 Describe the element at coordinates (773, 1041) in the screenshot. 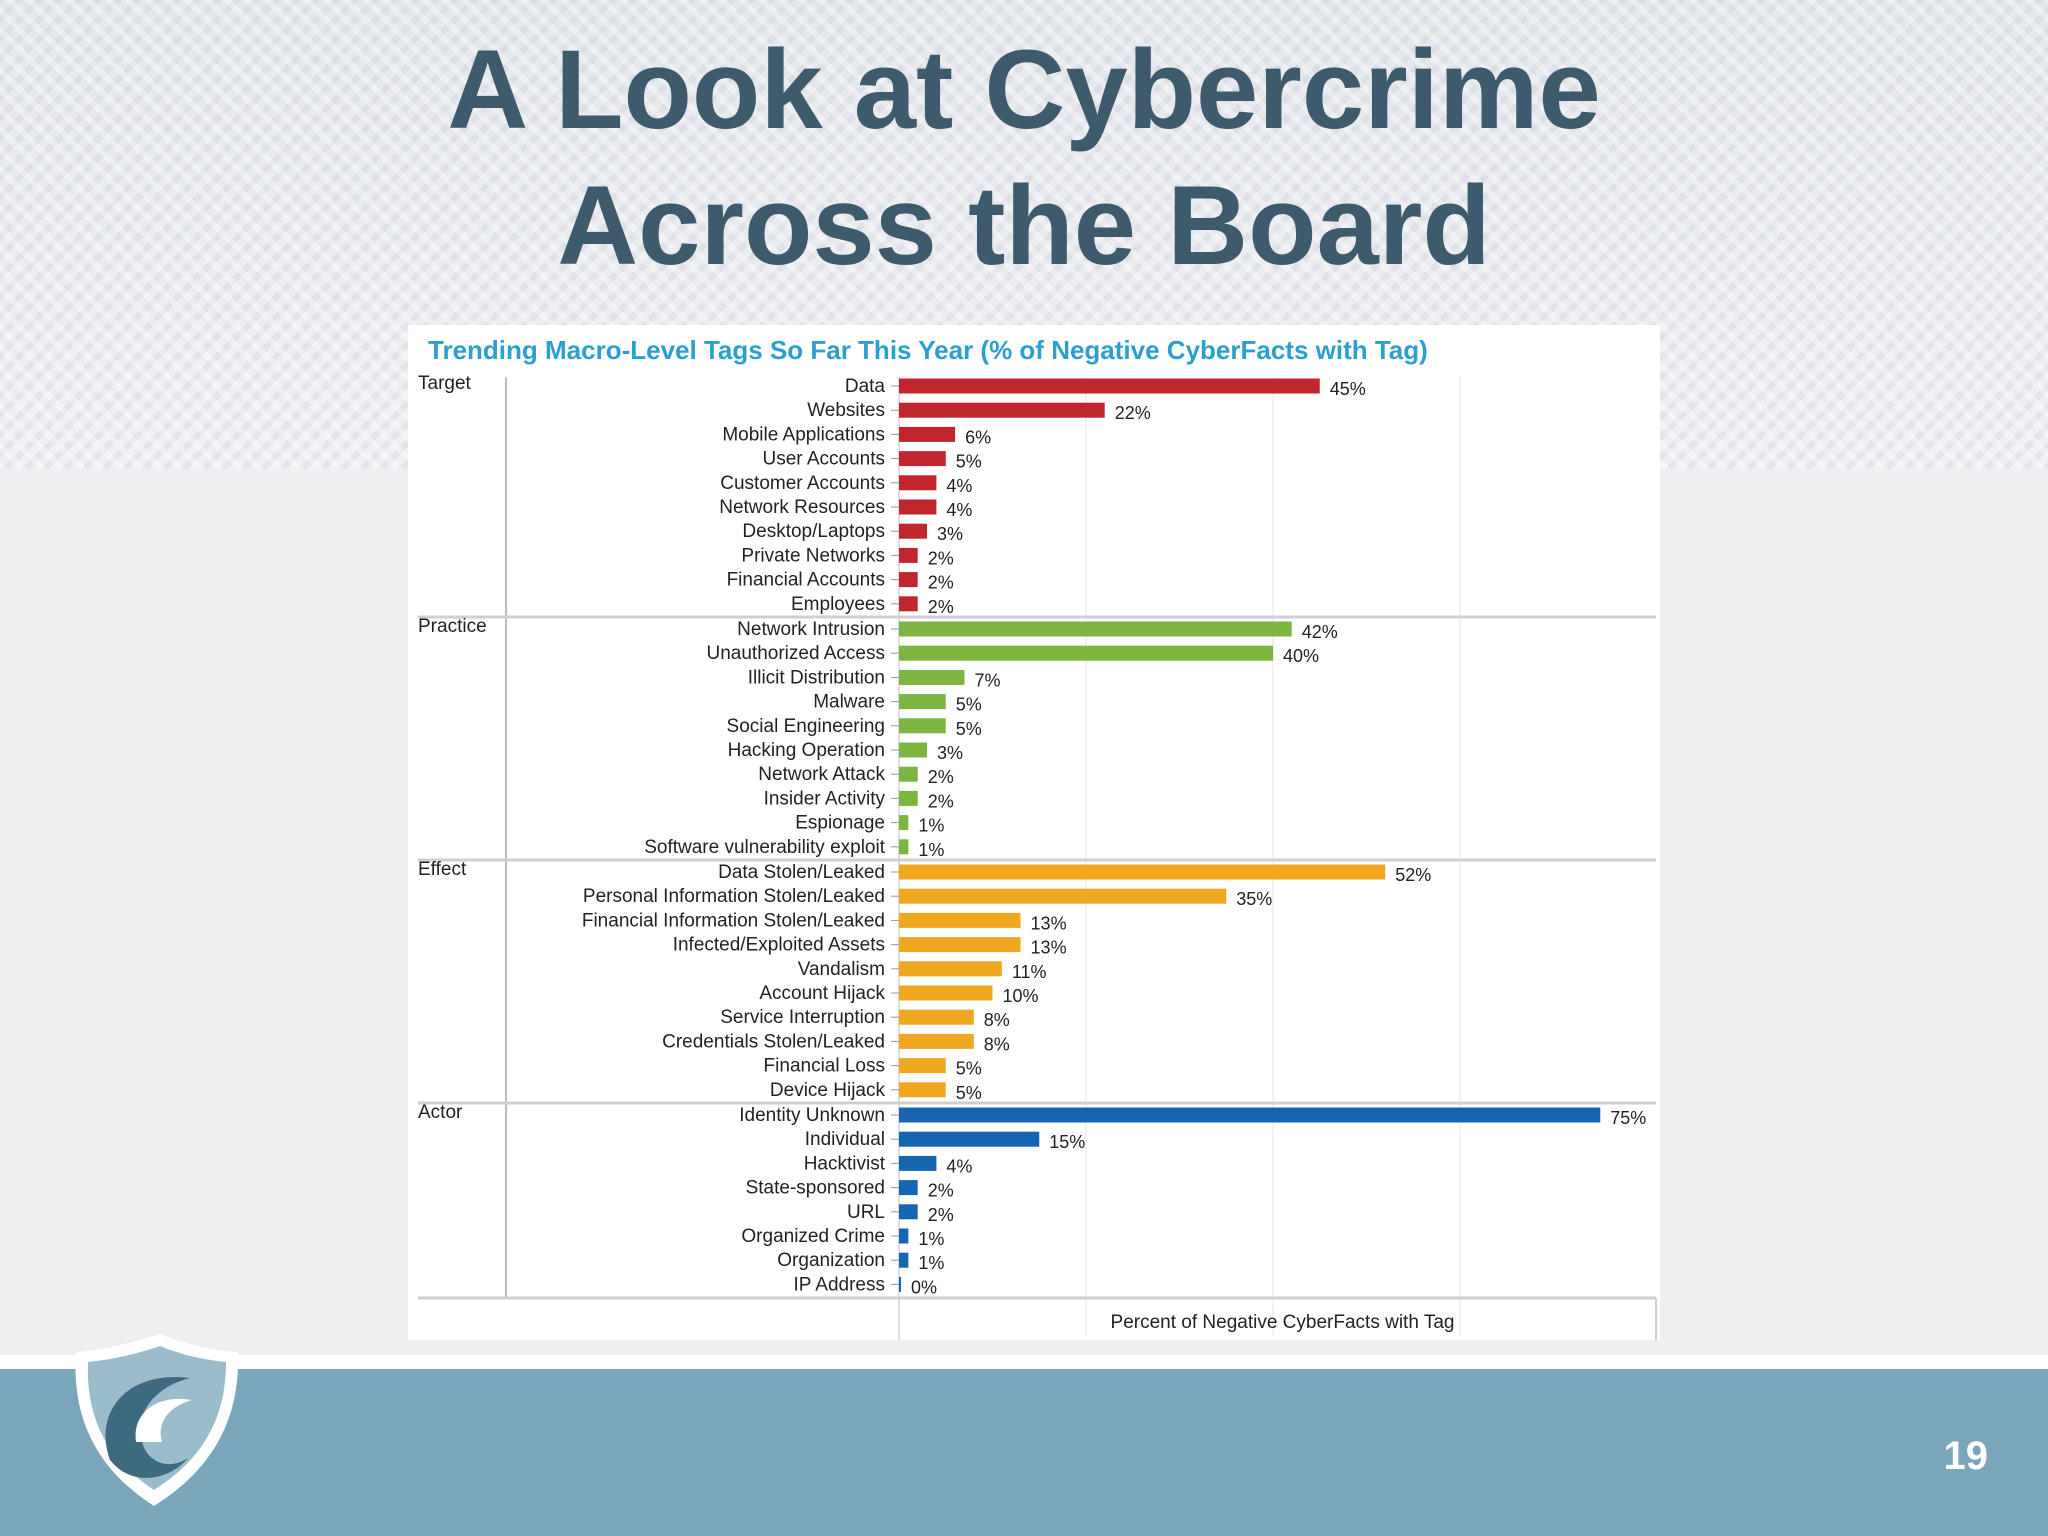

I see `category-label: Credentials Stolen/Leaked` at that location.